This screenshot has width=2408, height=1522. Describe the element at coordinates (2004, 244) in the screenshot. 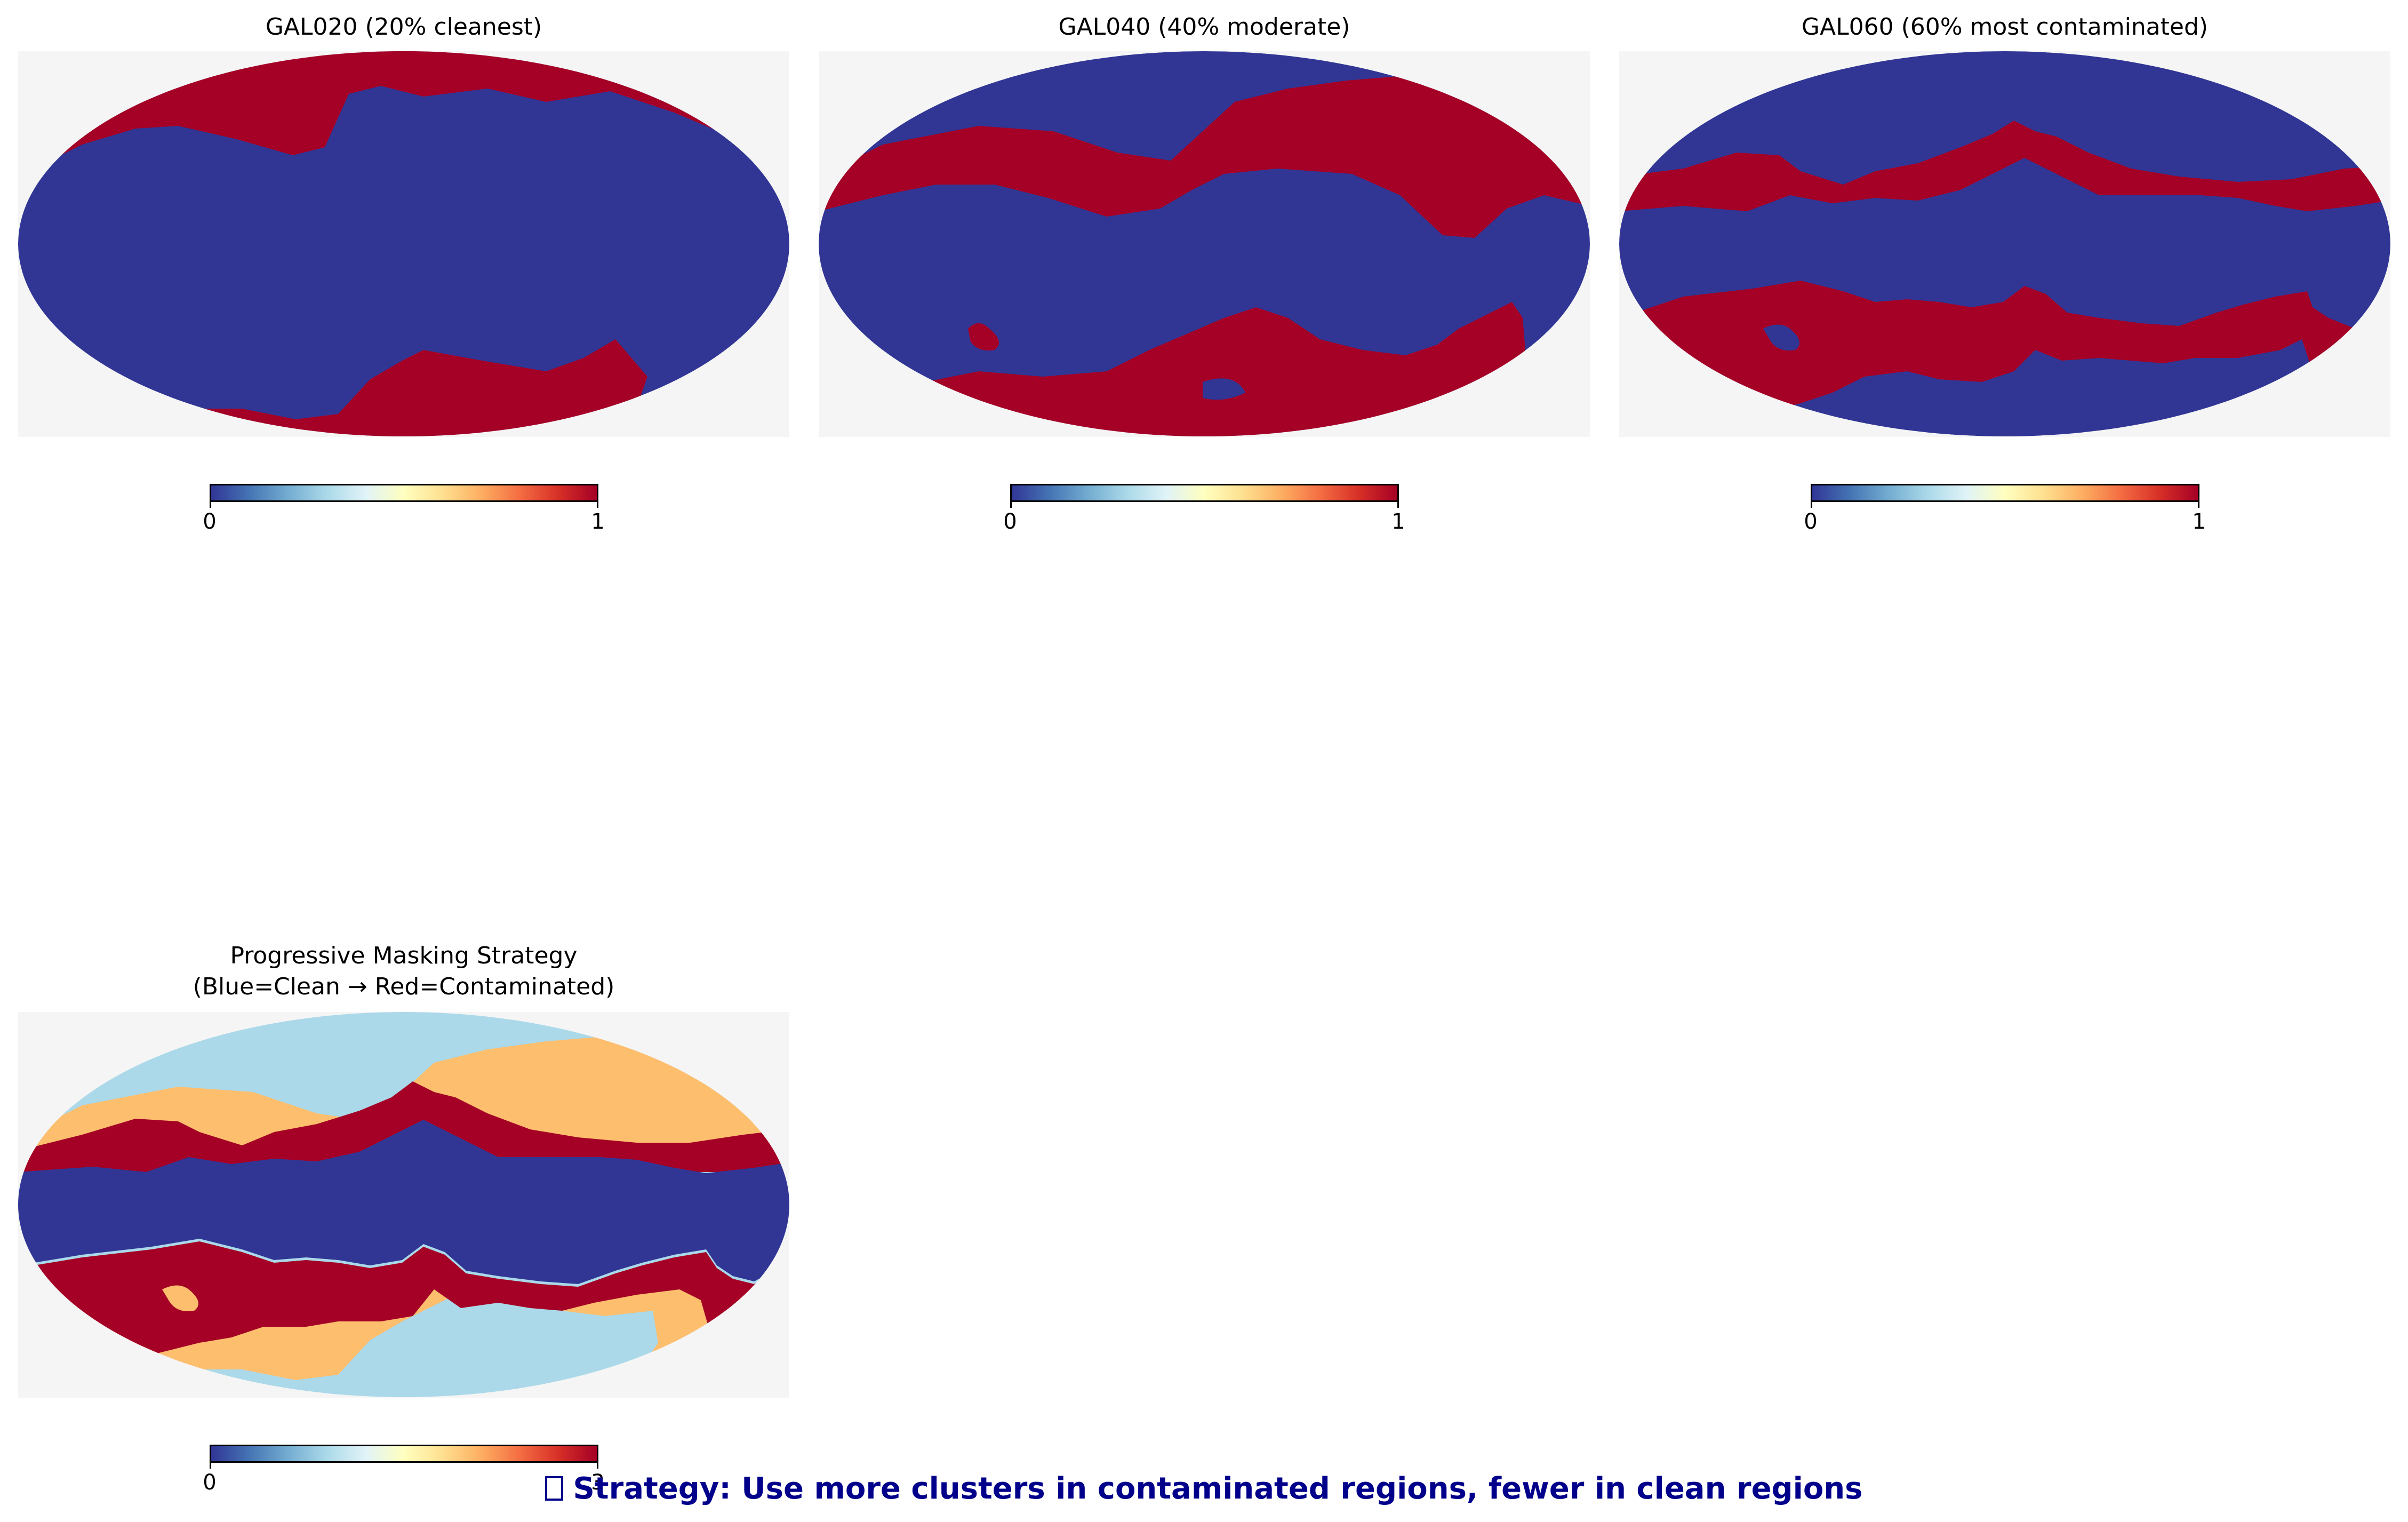

I see `sky-map-gal060` at that location.